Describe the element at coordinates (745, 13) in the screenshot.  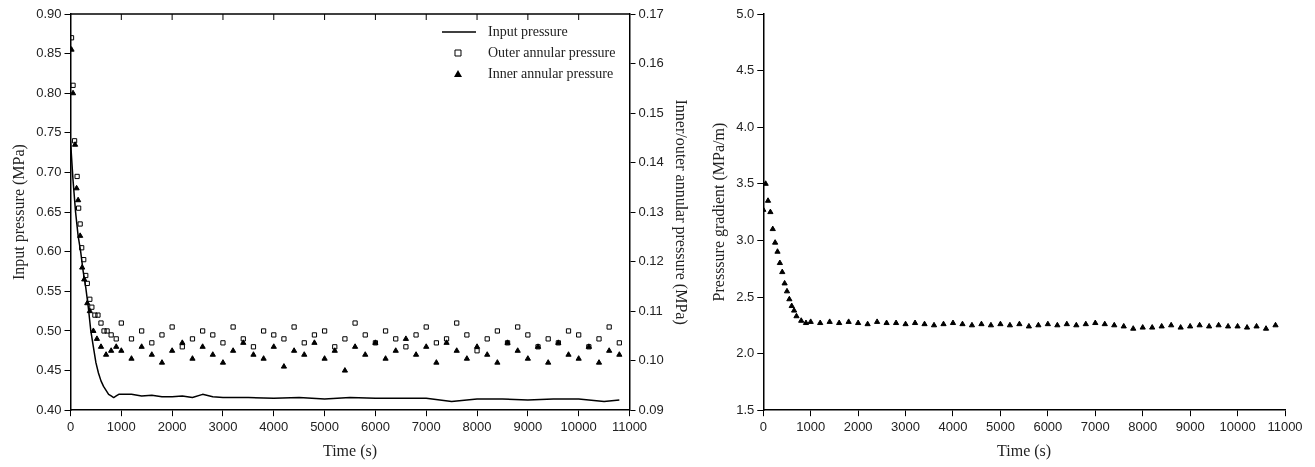
I see `y-tick-label: 5.0` at that location.